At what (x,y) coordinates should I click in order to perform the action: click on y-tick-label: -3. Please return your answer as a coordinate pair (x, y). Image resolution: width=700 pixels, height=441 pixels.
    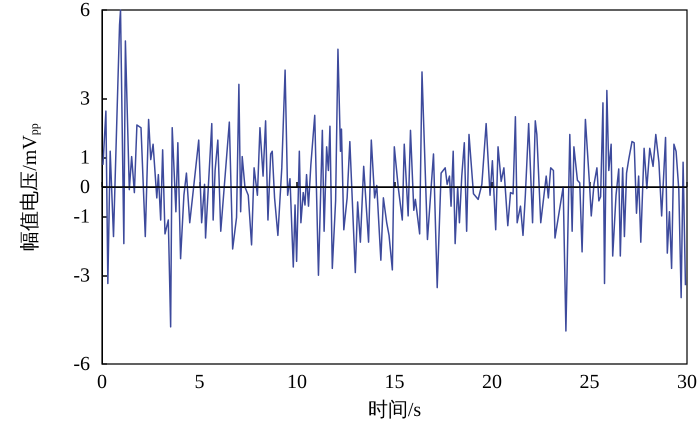
    Looking at the image, I should click on (81, 275).